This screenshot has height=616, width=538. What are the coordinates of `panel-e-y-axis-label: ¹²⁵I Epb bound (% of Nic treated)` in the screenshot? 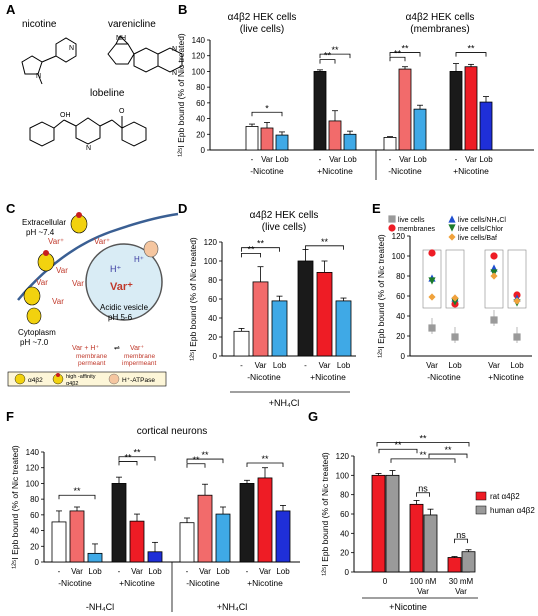 It's located at (381, 296).